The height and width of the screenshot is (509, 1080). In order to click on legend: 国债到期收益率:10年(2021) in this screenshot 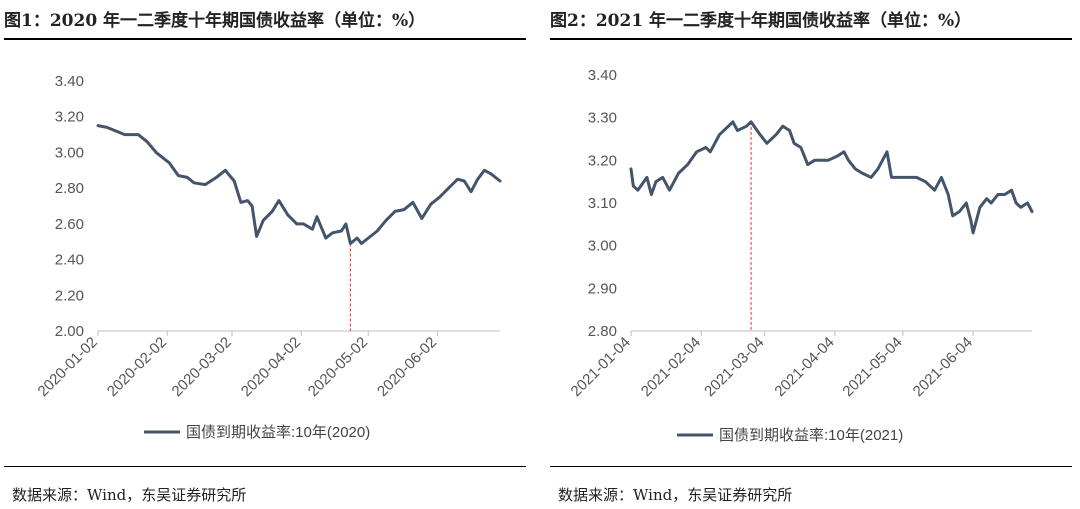, I will do `click(790, 435)`.